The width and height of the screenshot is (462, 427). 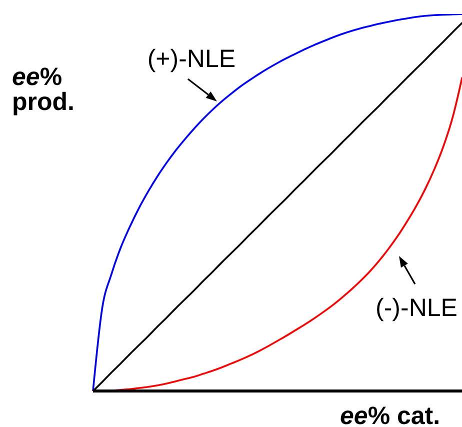 I want to click on series-label: (-)-NLE, so click(x=417, y=308).